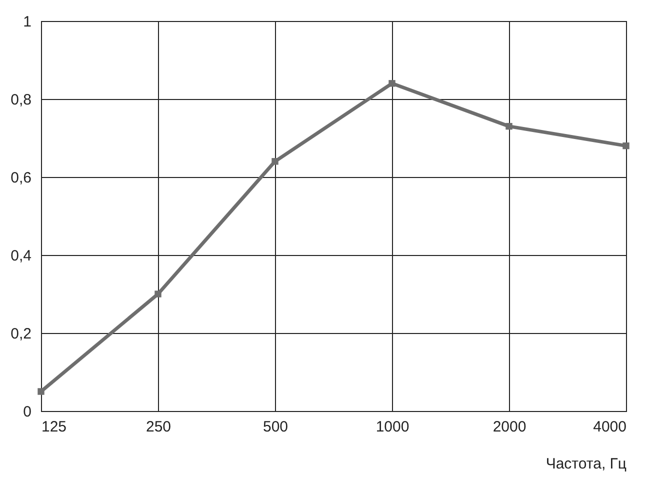 Image resolution: width=645 pixels, height=502 pixels. I want to click on y-tick-label: 1, so click(27, 22).